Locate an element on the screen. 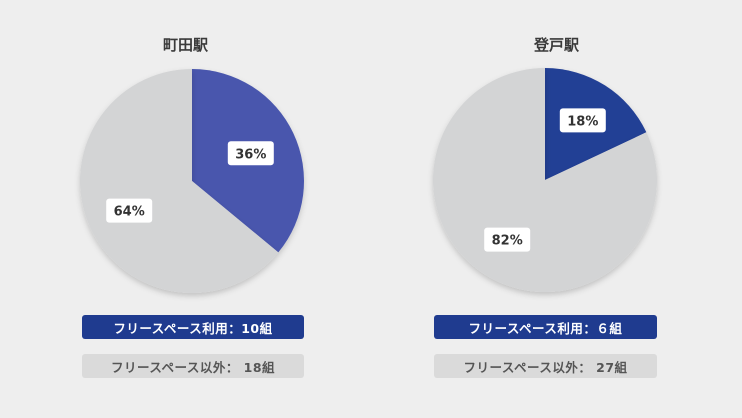  slice-label: 36% is located at coordinates (250, 153).